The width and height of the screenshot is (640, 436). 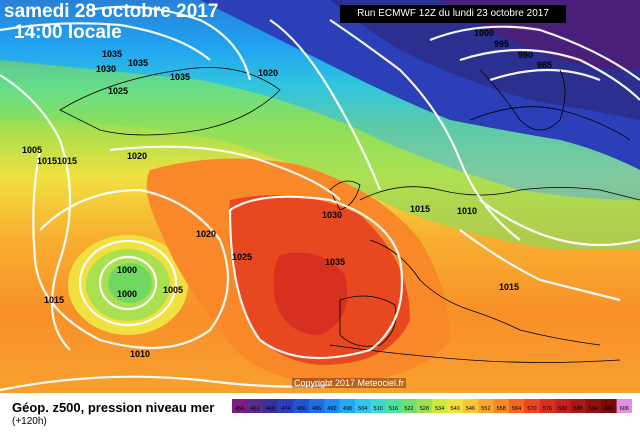 What do you see at coordinates (362, 409) in the screenshot?
I see `scale-label: 504` at bounding box center [362, 409].